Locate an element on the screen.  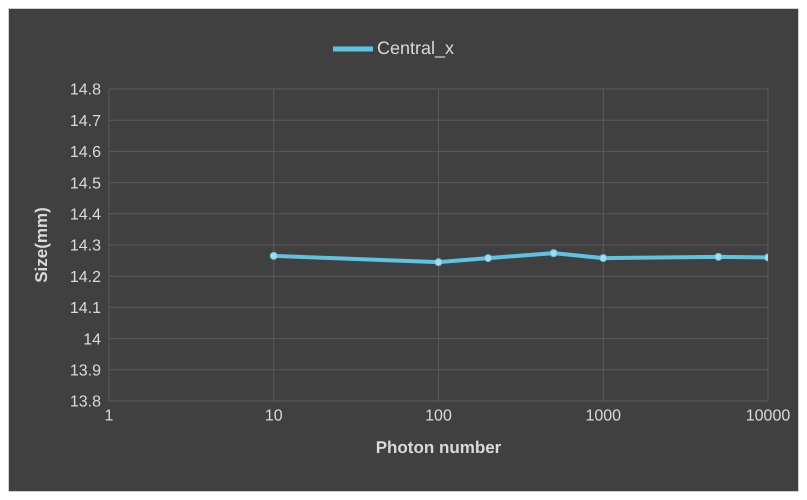
x-tick-label: 10000 is located at coordinates (768, 415).